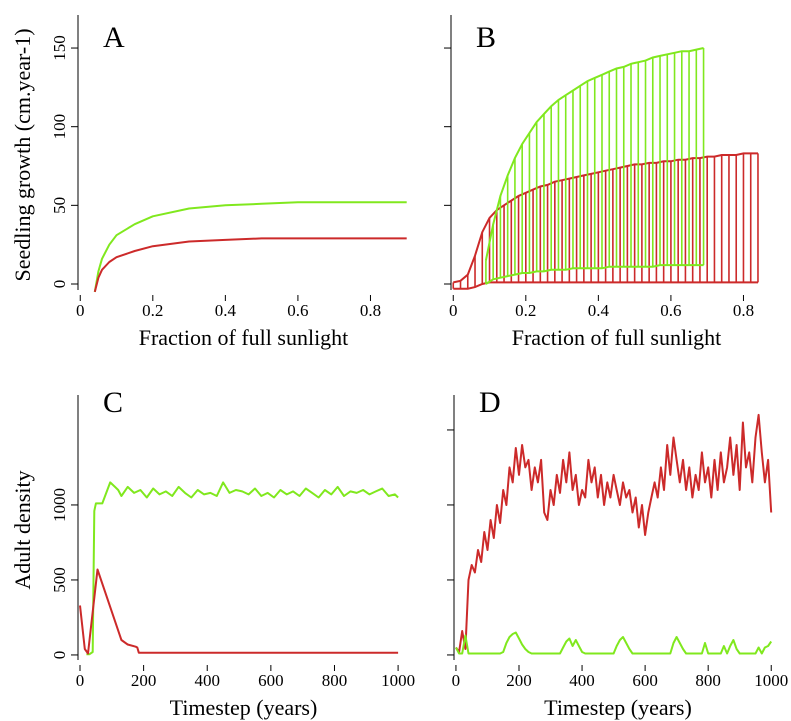 The height and width of the screenshot is (721, 791). Describe the element at coordinates (22, 154) in the screenshot. I see `y-axis-label: Seedling growth (cm.year-1)` at that location.